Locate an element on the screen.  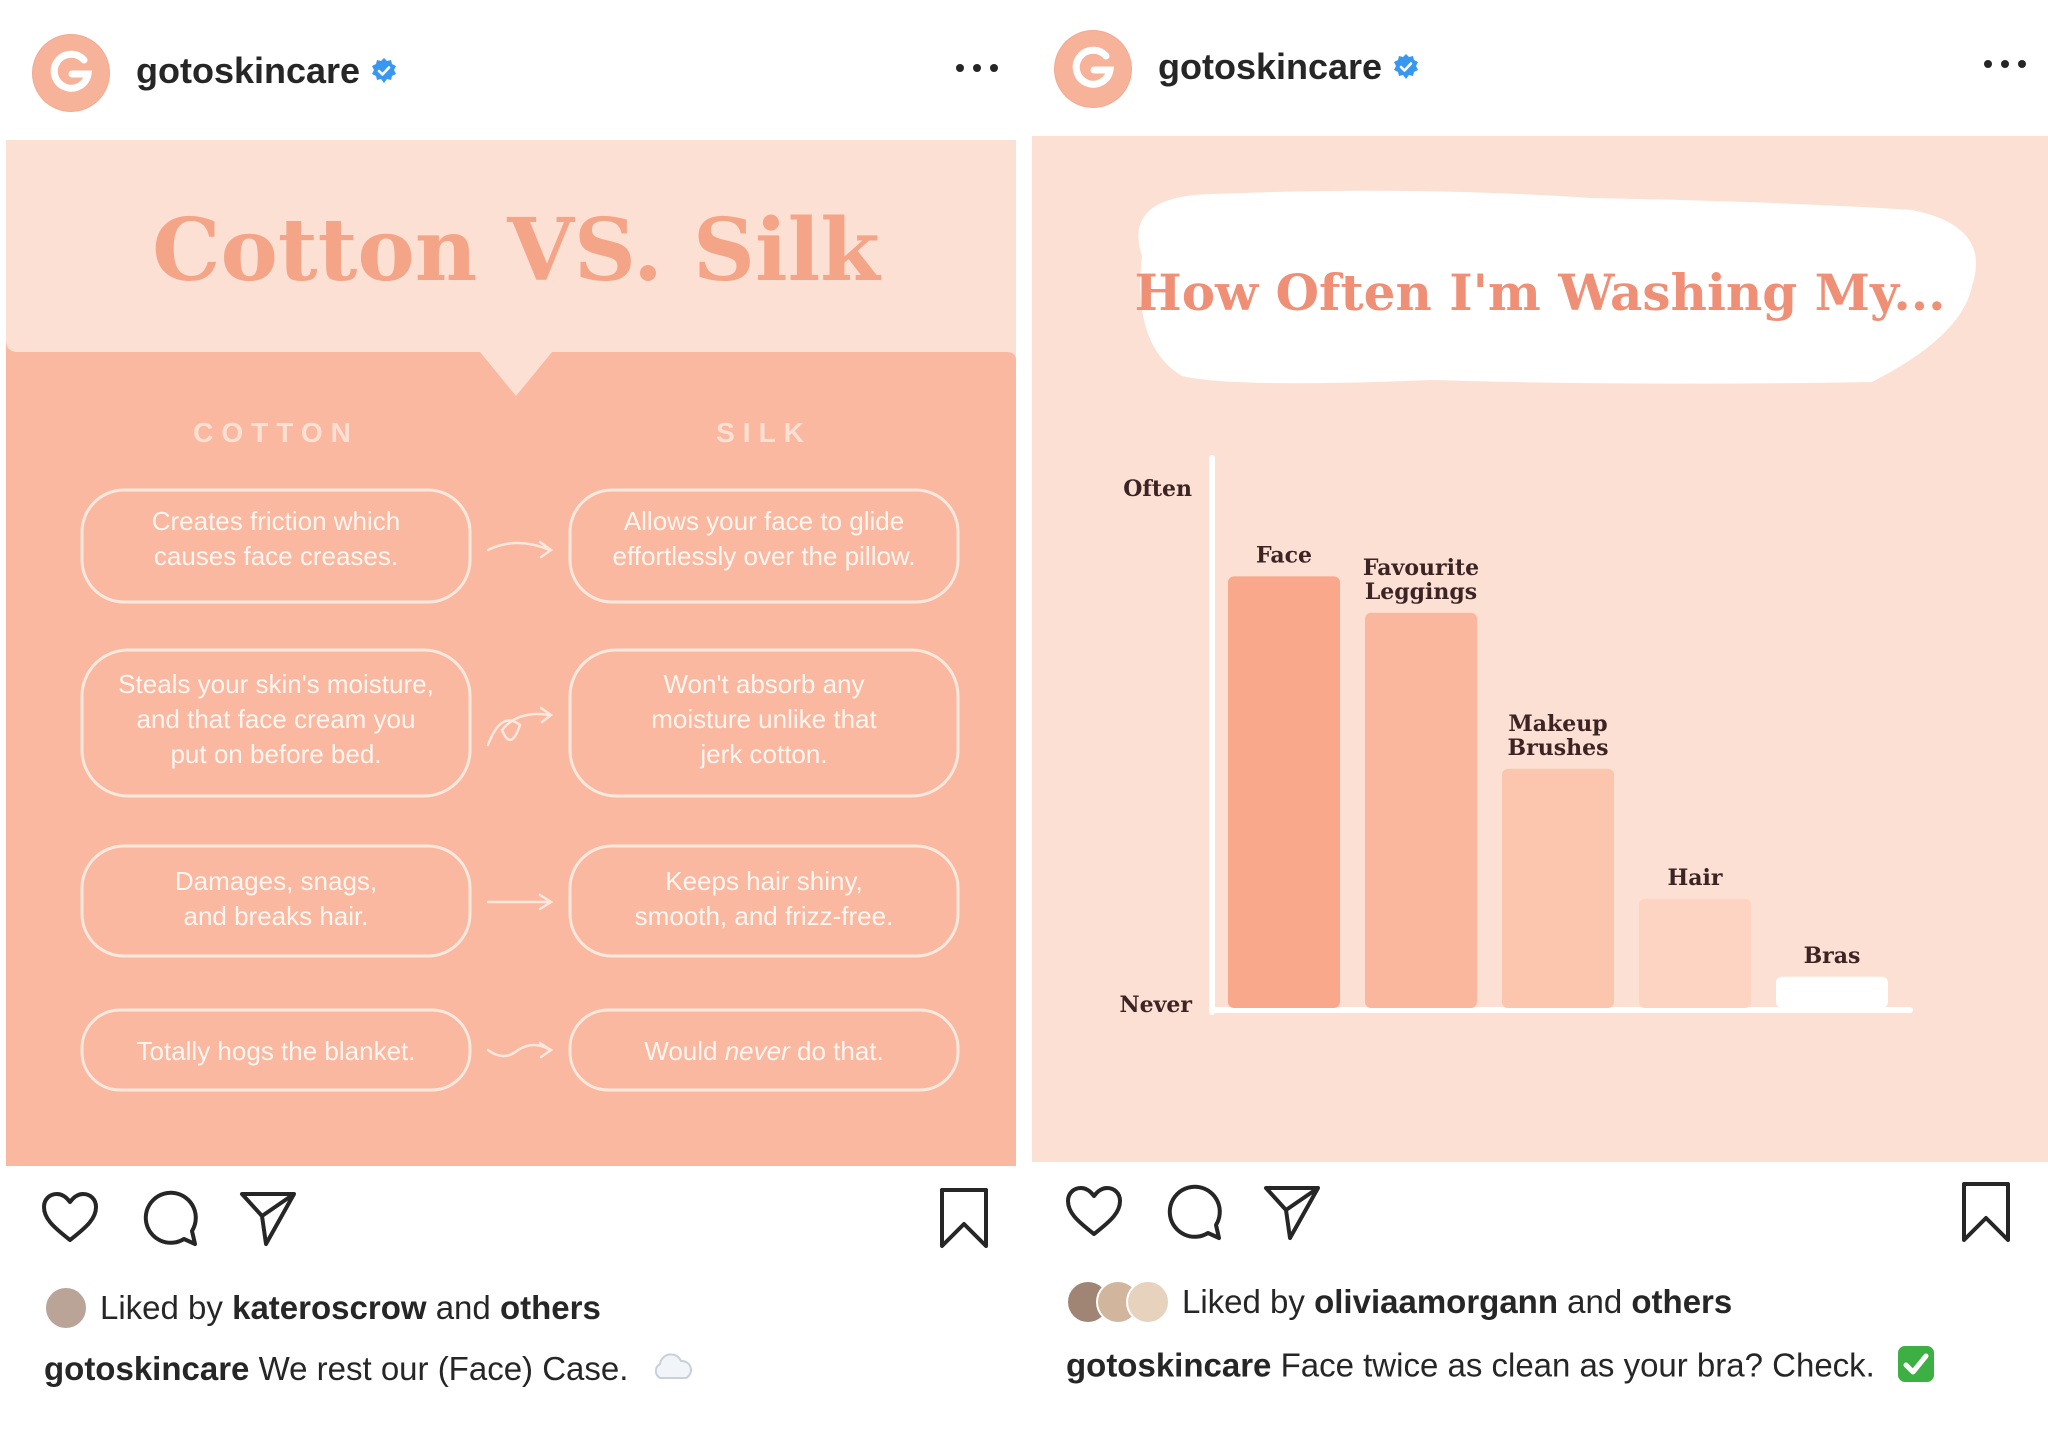
likes-summary: Liked by kateroscrow and others is located at coordinates (322, 1308).